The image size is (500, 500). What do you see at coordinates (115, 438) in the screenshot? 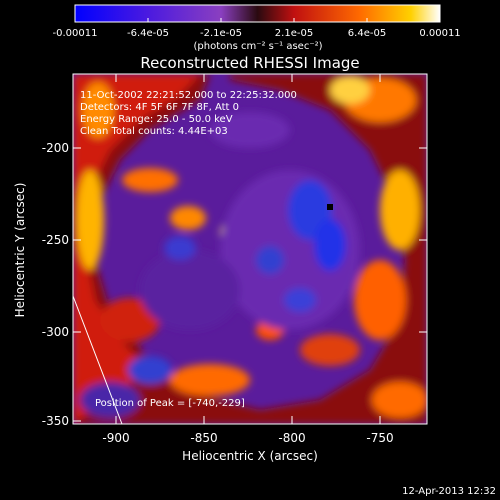
I see `x-tick-label: -900` at bounding box center [115, 438].